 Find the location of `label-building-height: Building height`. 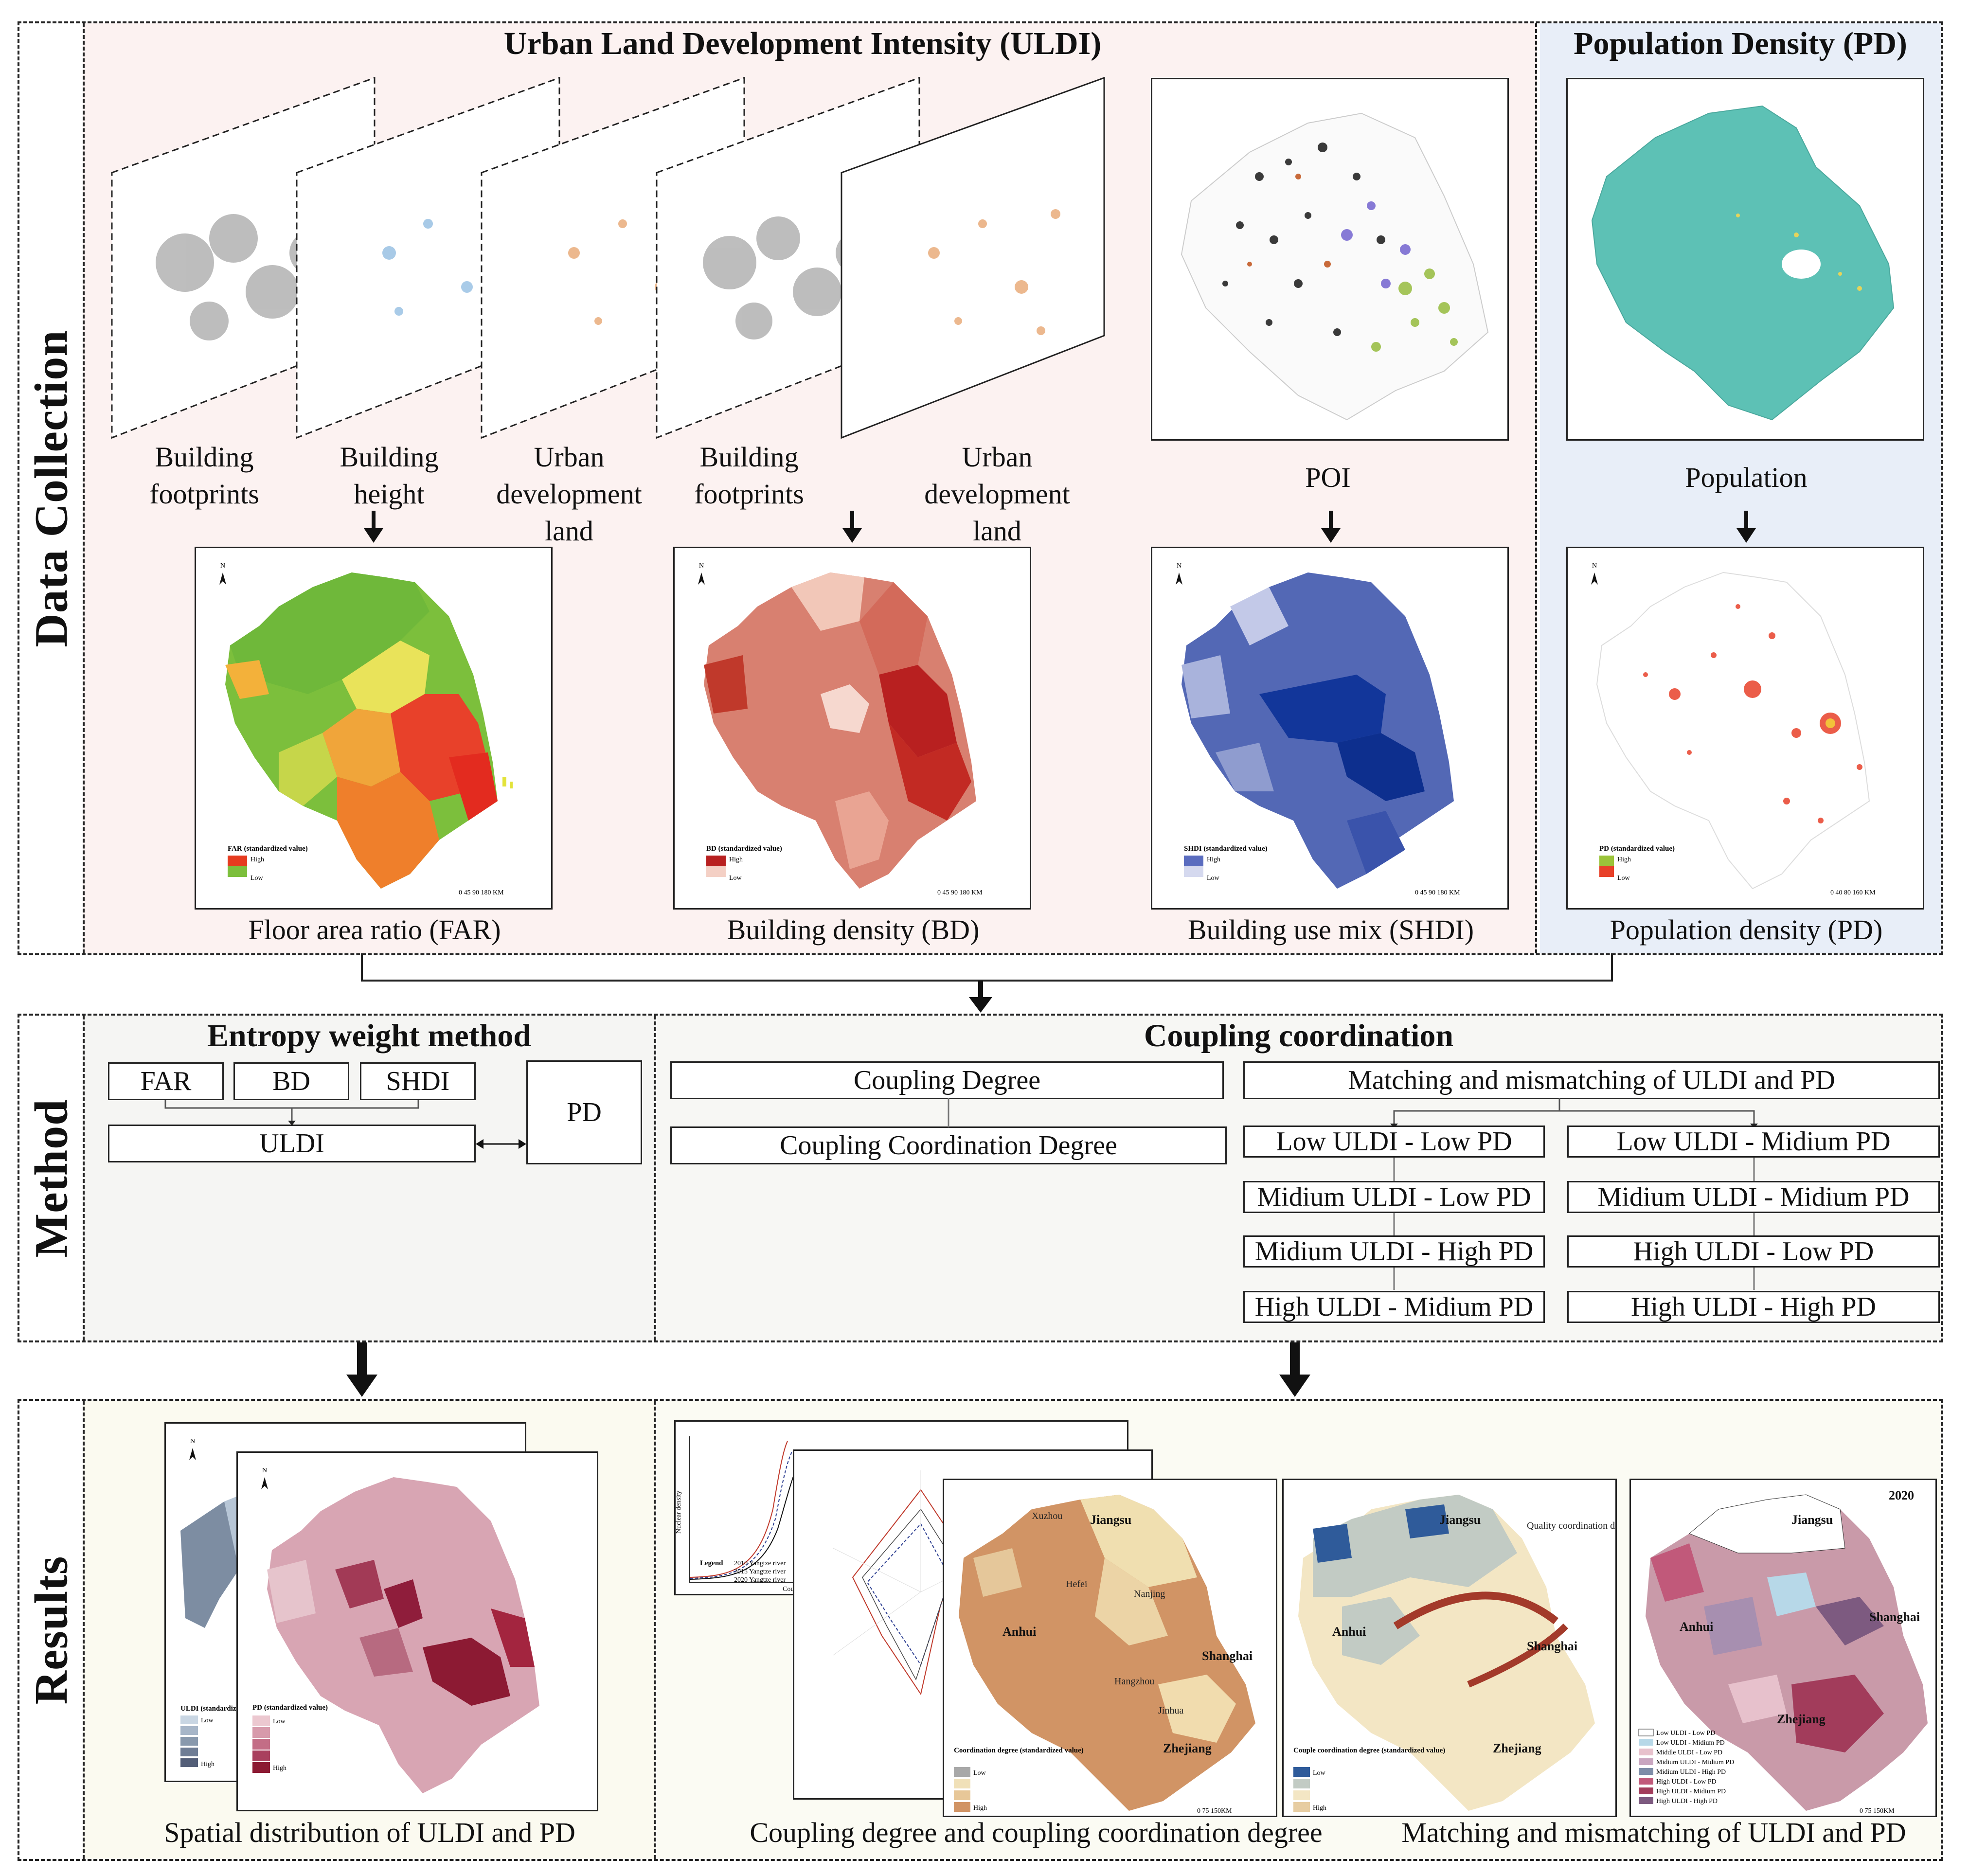

label-building-height: Building height is located at coordinates (389, 475).